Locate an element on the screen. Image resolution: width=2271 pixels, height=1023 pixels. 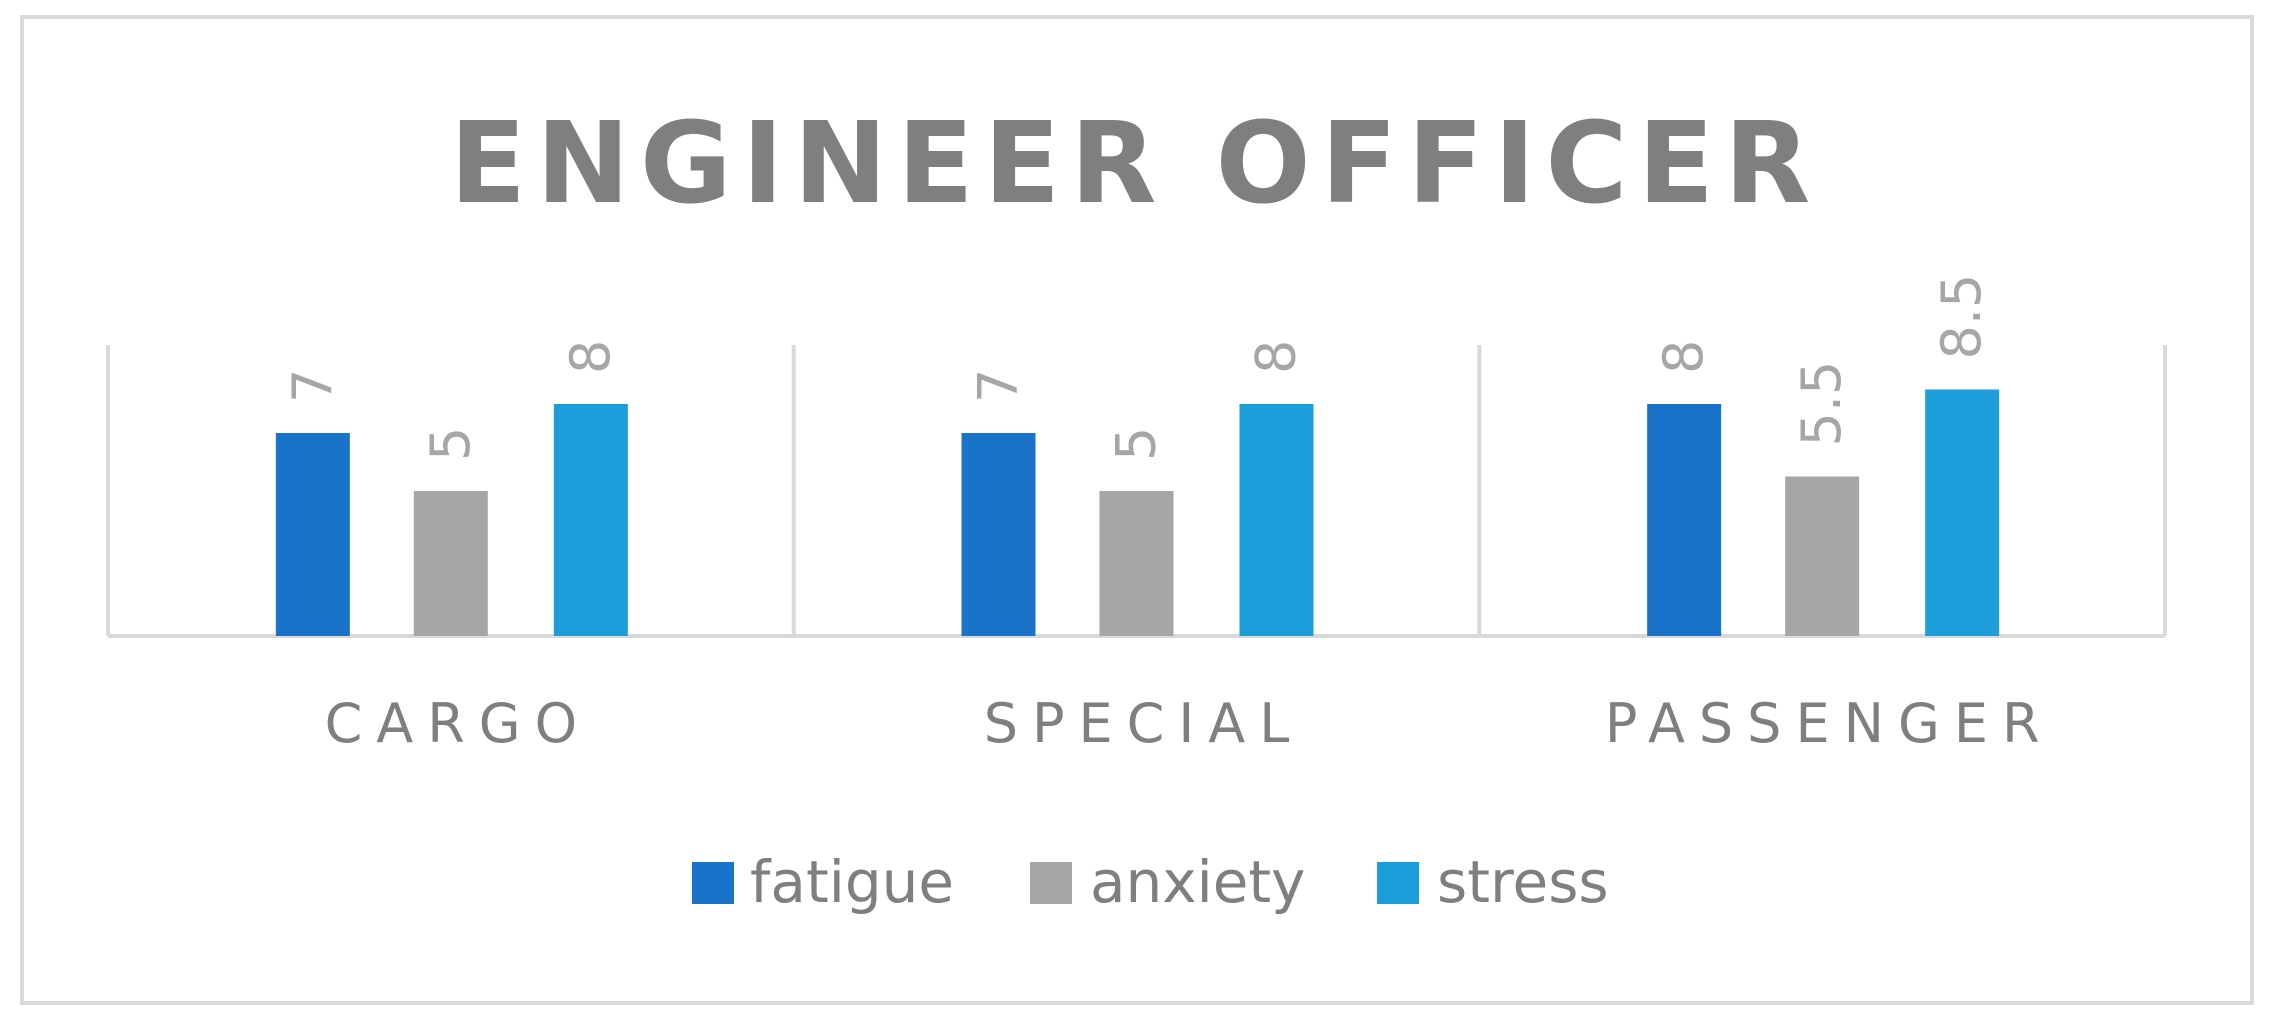
category-axis: CARGO SPECIAL PASSENGER is located at coordinates (1189, 723).